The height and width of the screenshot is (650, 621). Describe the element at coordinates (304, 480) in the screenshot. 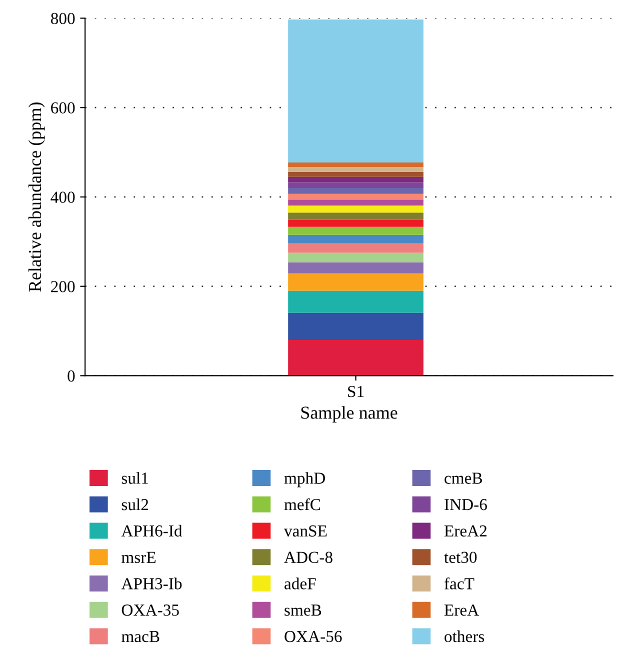

I see `legend-label: mphD` at that location.